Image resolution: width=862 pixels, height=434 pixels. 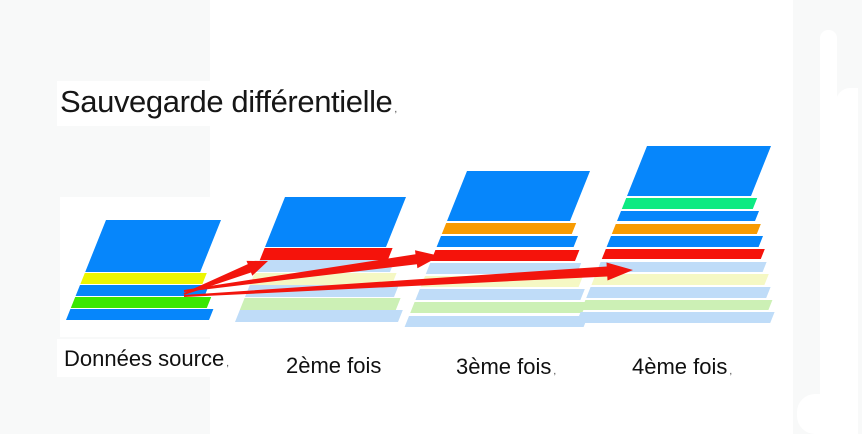 I want to click on label-3eme-fois-mark: ,, so click(x=555, y=371).